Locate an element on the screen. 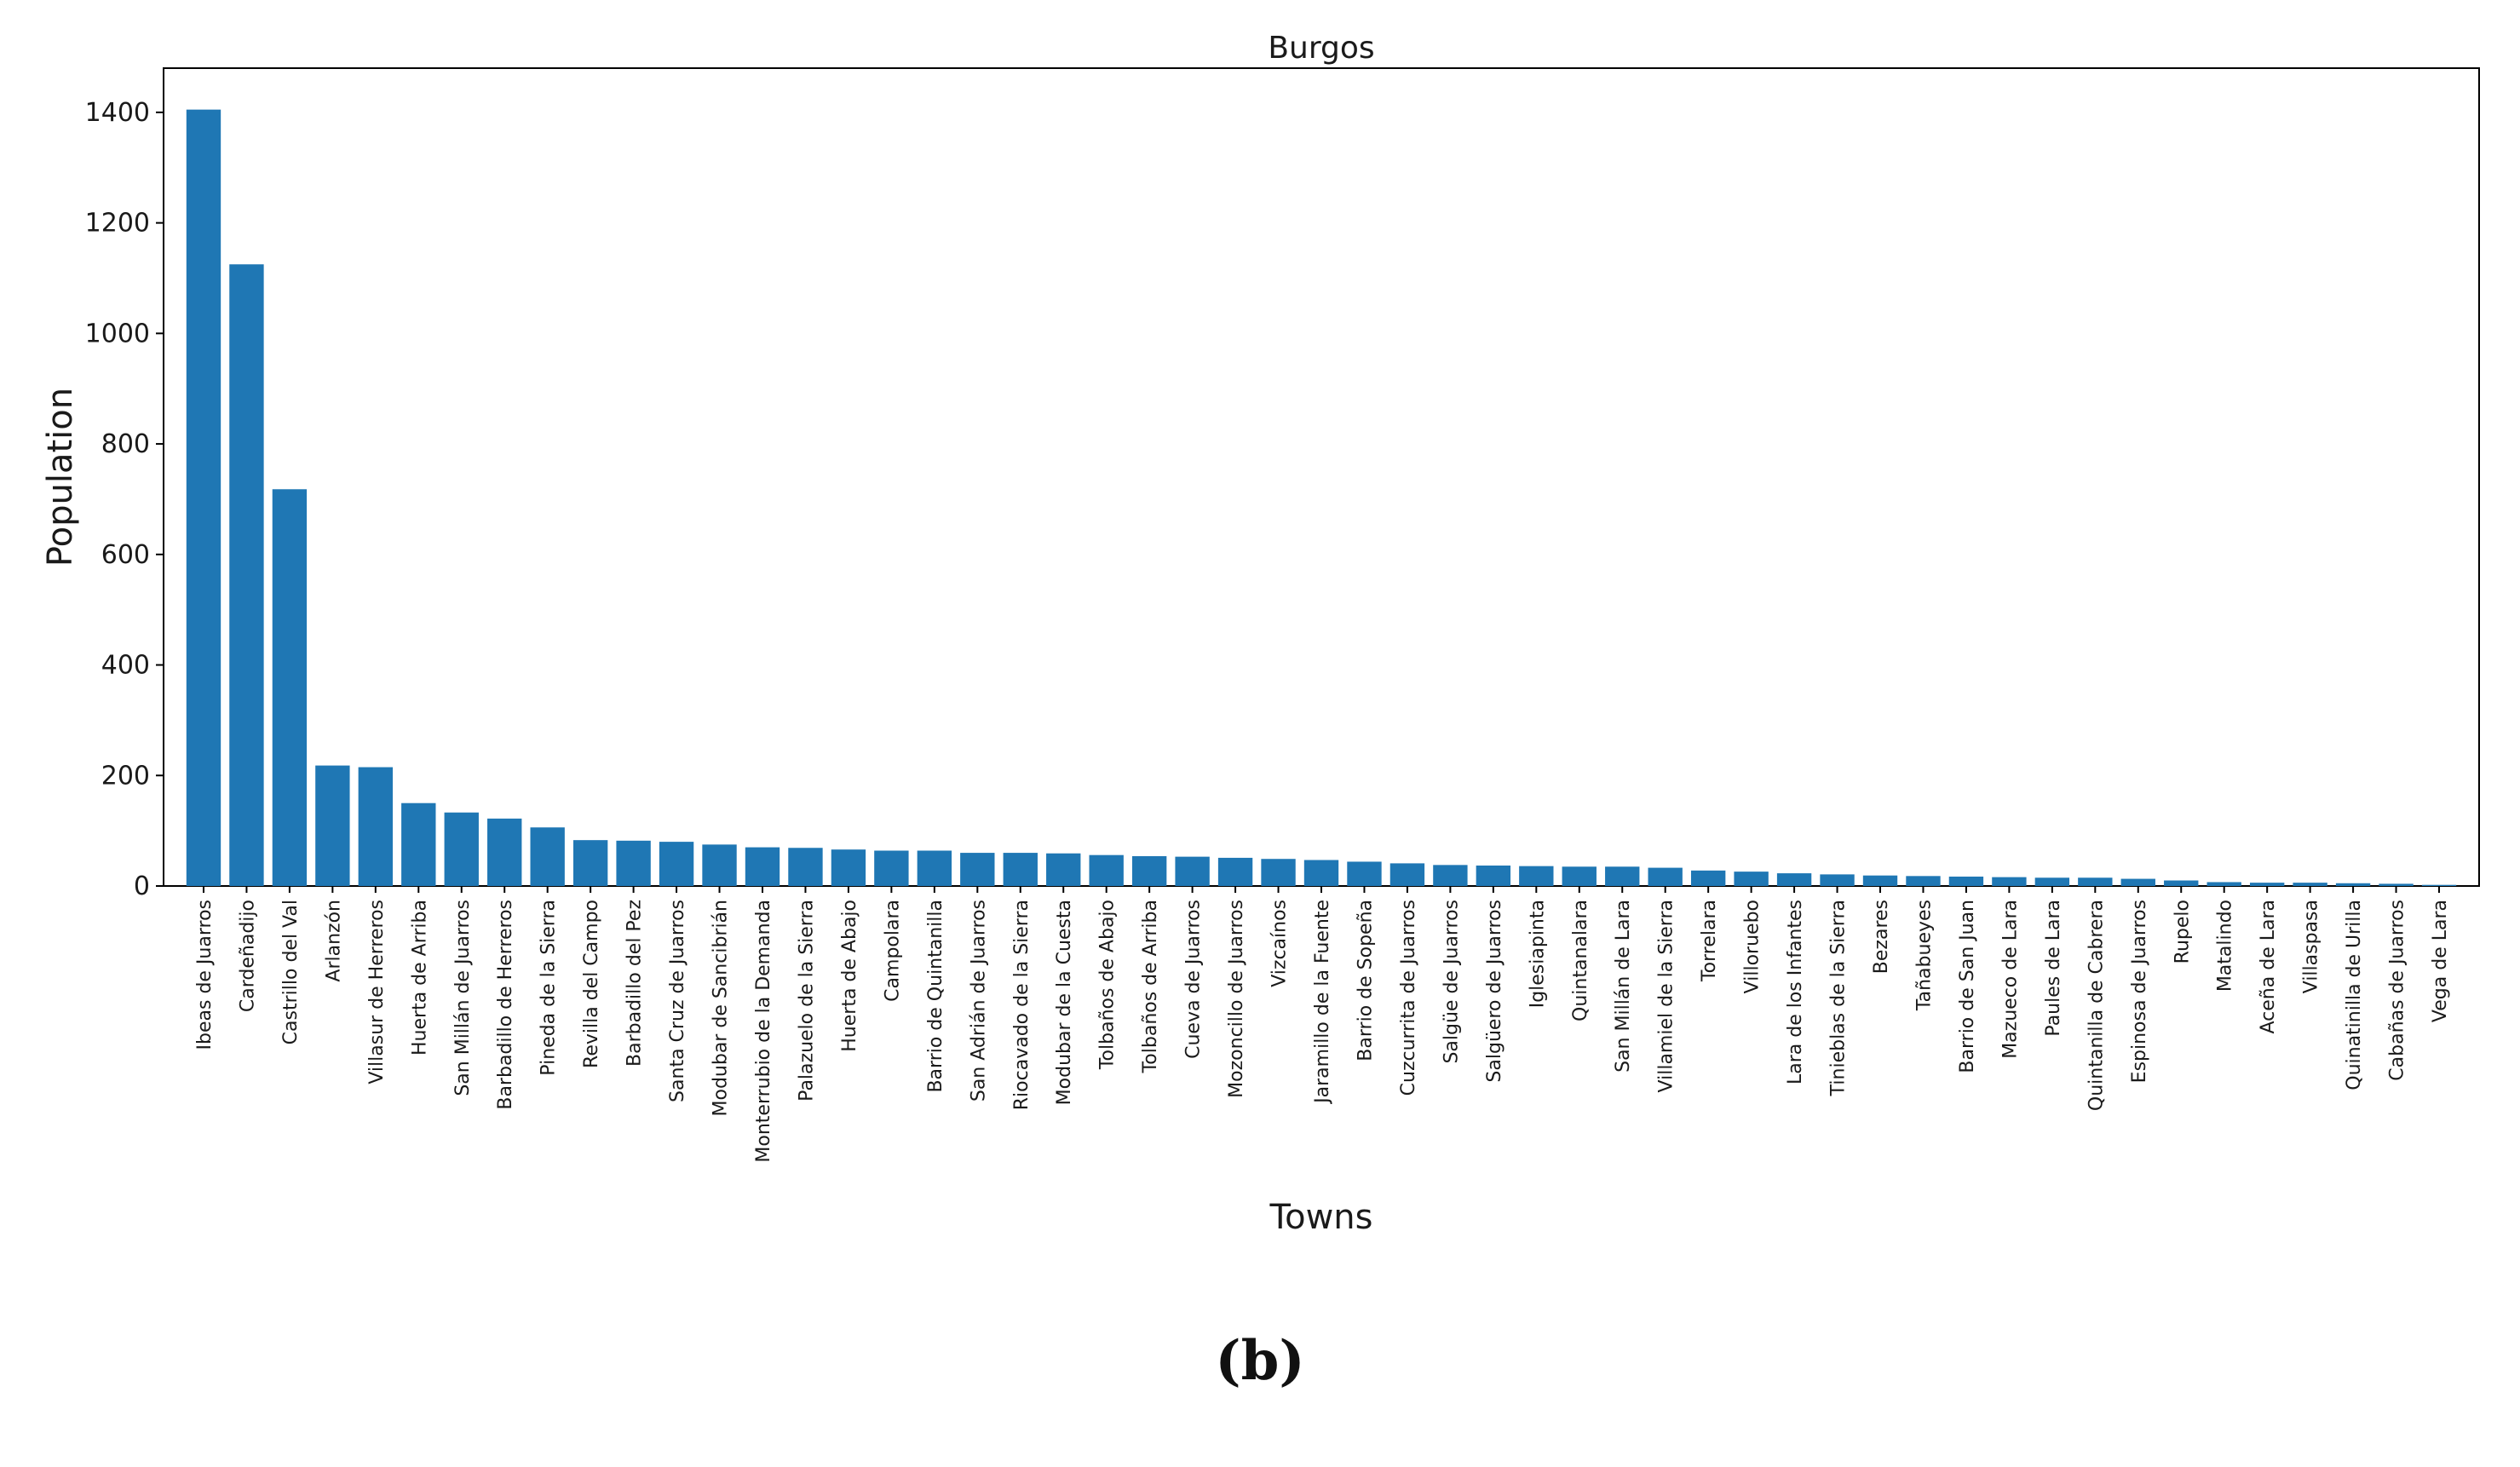 Image resolution: width=2520 pixels, height=1467 pixels. x-tick-label: Rupelo is located at coordinates (2182, 932).